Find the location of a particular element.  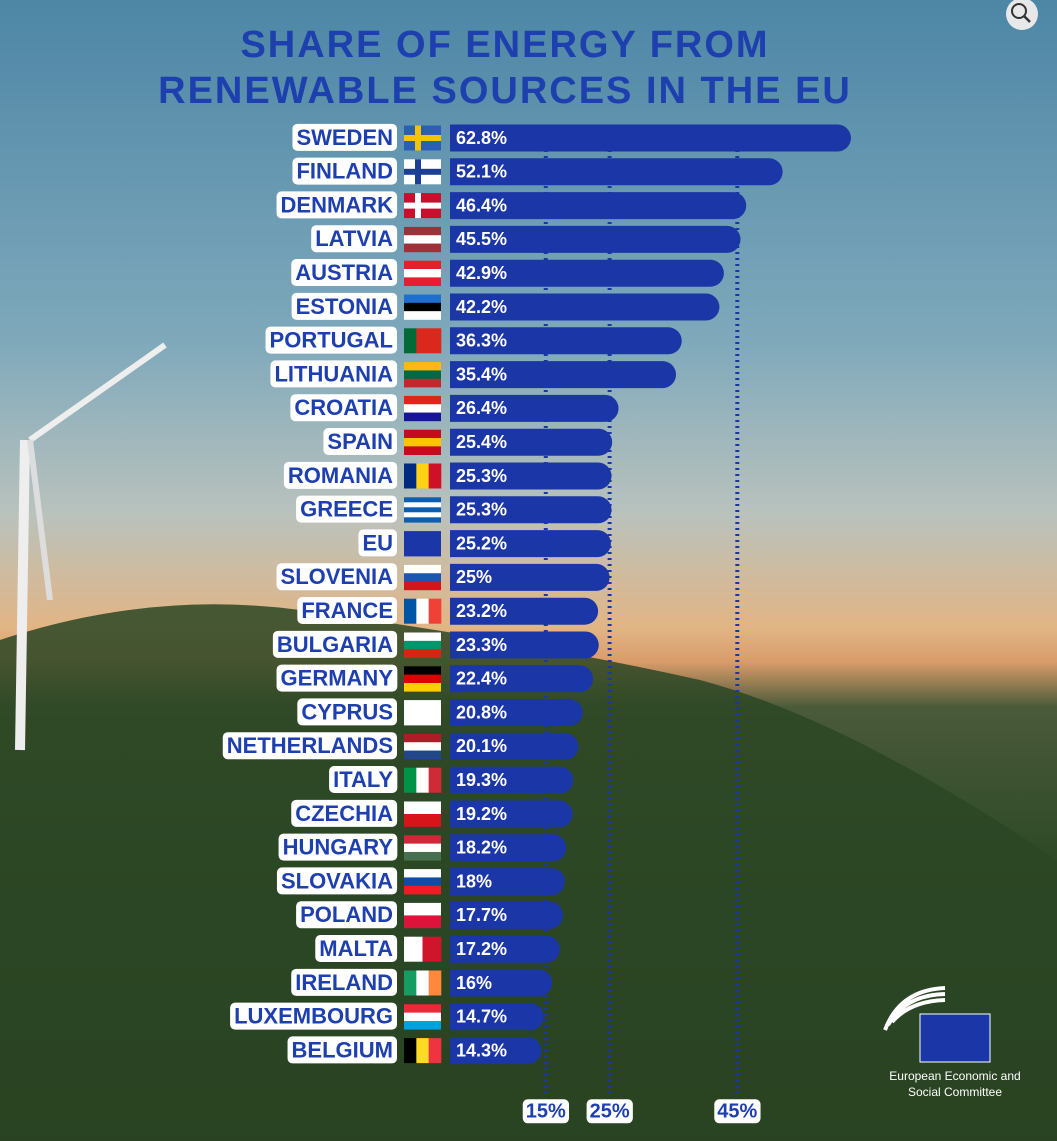

zoom-icon is located at coordinates (1019, 11).